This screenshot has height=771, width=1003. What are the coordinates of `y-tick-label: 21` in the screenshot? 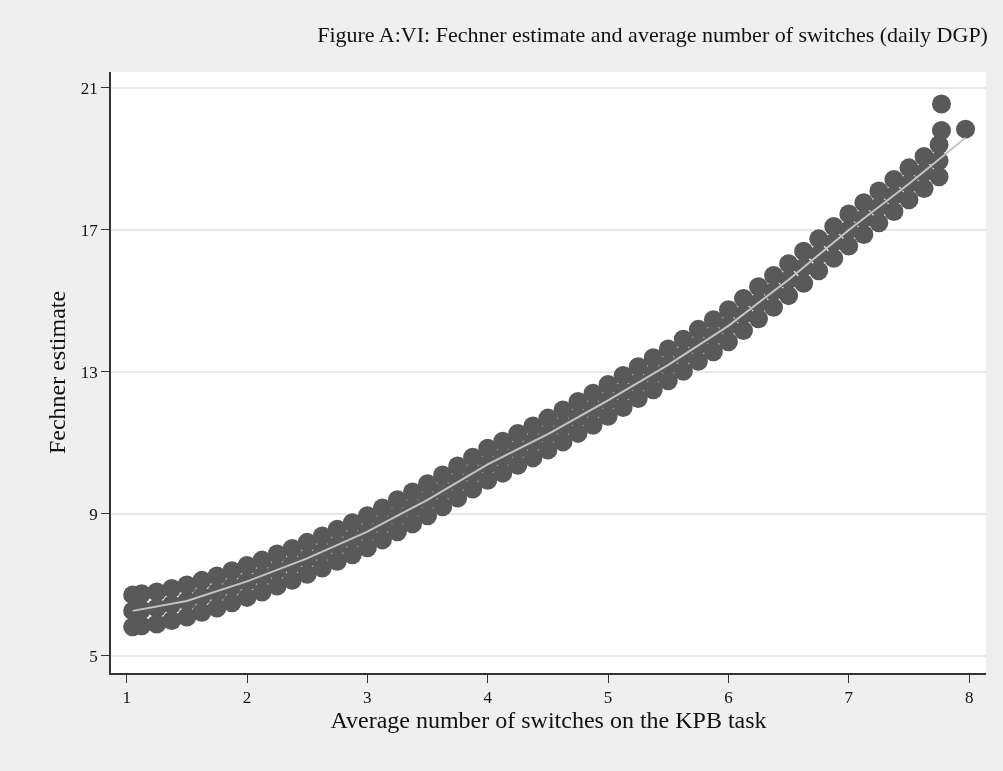 It's located at (89, 88).